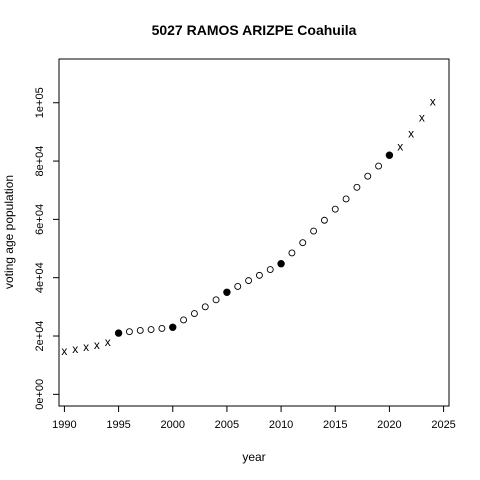 The image size is (480, 480). I want to click on x-tick-label: 1990, so click(64, 425).